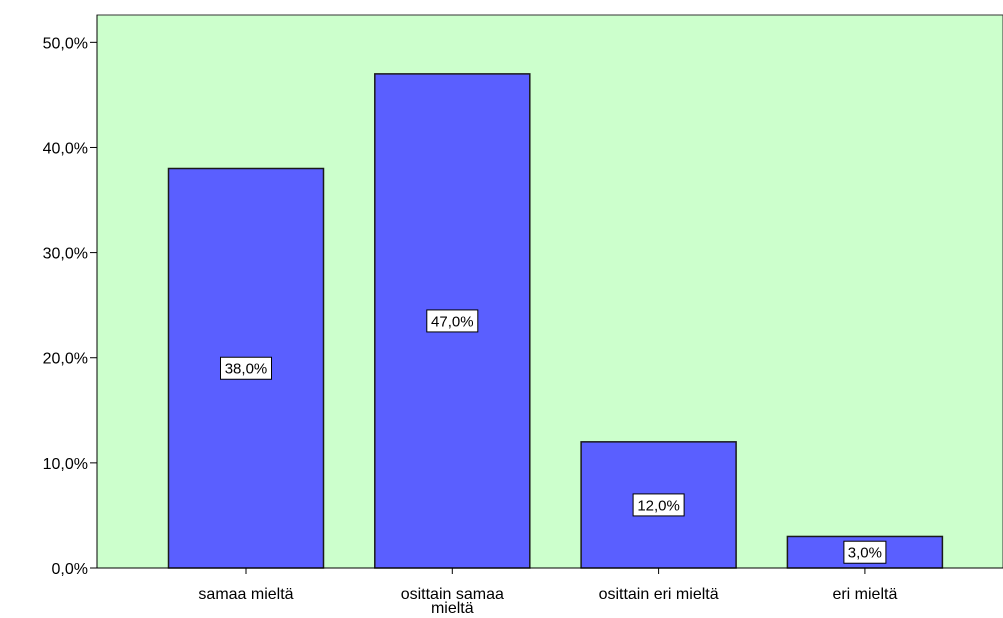 The height and width of the screenshot is (618, 1003). I want to click on y-axis: 0,0% 10,0% 20,0% 30,0% 40,0% 50,0%, so click(70, 296).